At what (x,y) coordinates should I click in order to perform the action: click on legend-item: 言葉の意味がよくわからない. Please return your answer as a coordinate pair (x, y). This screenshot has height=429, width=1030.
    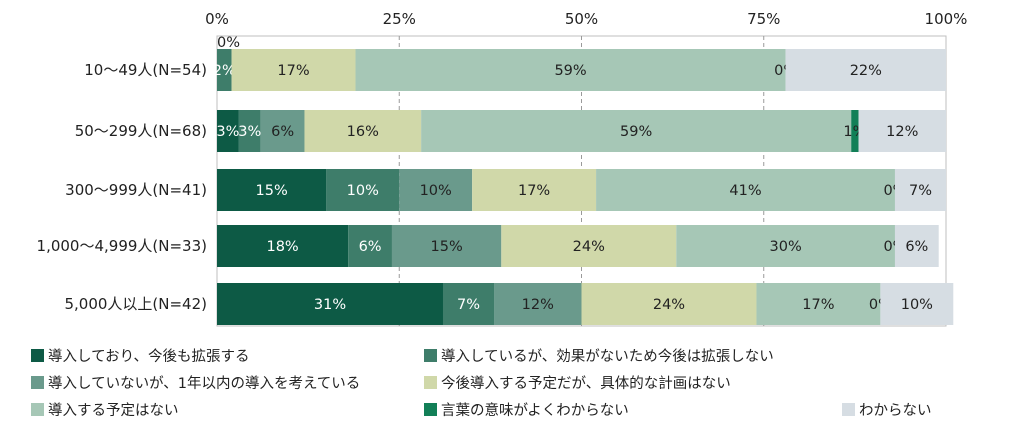
    Looking at the image, I should click on (526, 409).